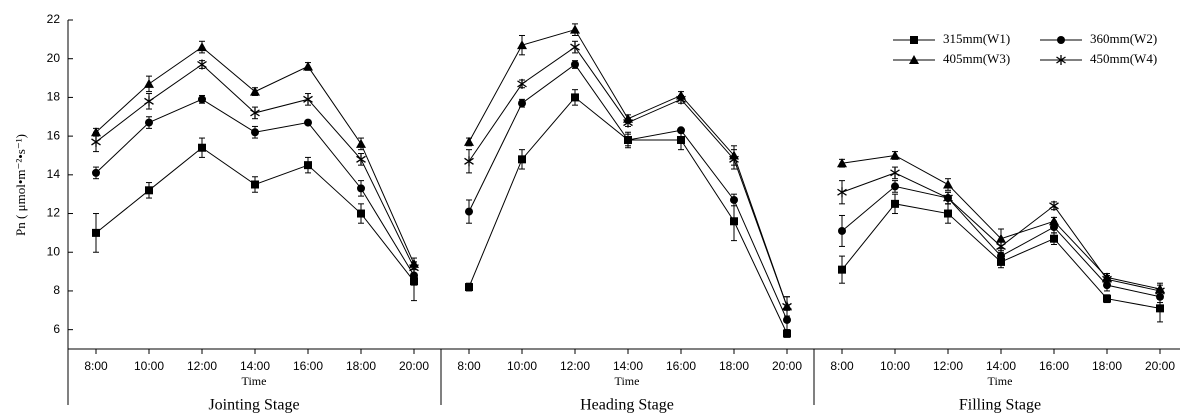 Image resolution: width=1180 pixels, height=419 pixels. What do you see at coordinates (254, 381) in the screenshot?
I see `x-axis-label: Time` at bounding box center [254, 381].